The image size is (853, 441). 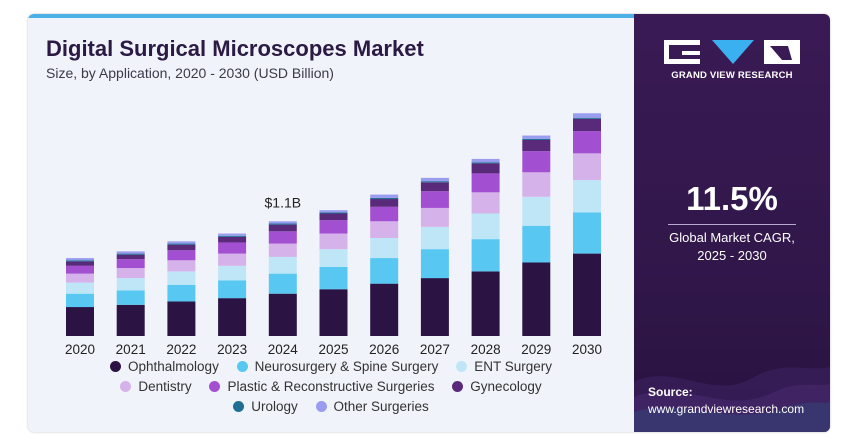 I want to click on chart-title: Digital Surgical Microscopes Market, so click(x=235, y=48).